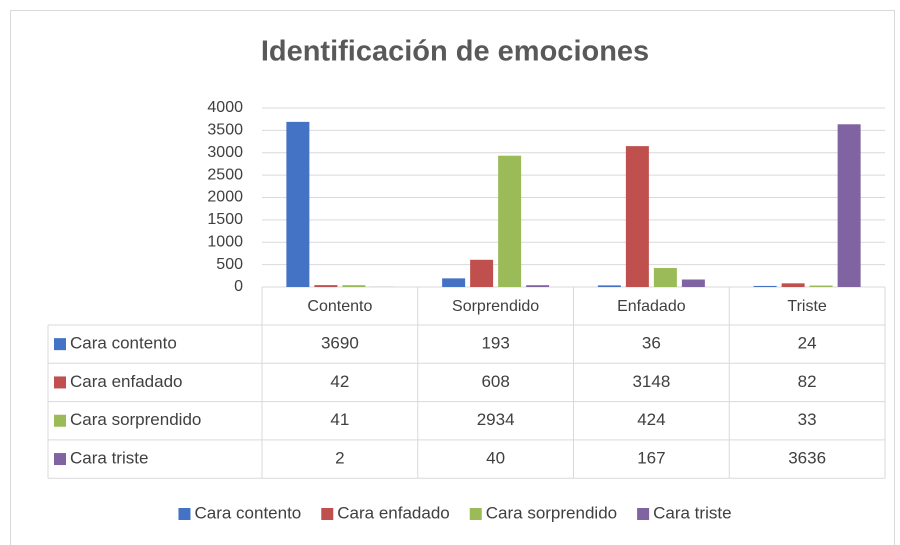 The width and height of the screenshot is (900, 545). What do you see at coordinates (651, 381) in the screenshot?
I see `table-cell: 3148` at bounding box center [651, 381].